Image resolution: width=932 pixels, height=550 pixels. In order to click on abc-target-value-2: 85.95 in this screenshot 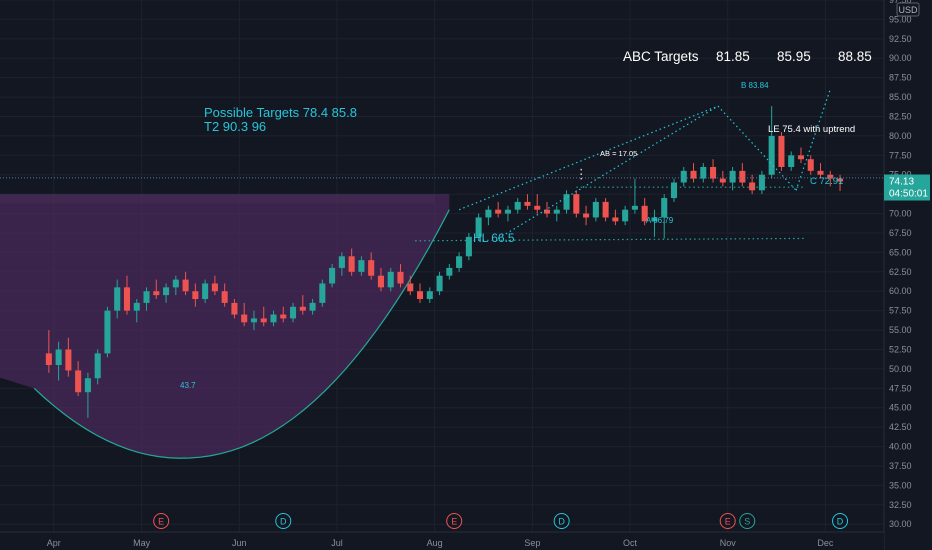, I will do `click(794, 56)`.